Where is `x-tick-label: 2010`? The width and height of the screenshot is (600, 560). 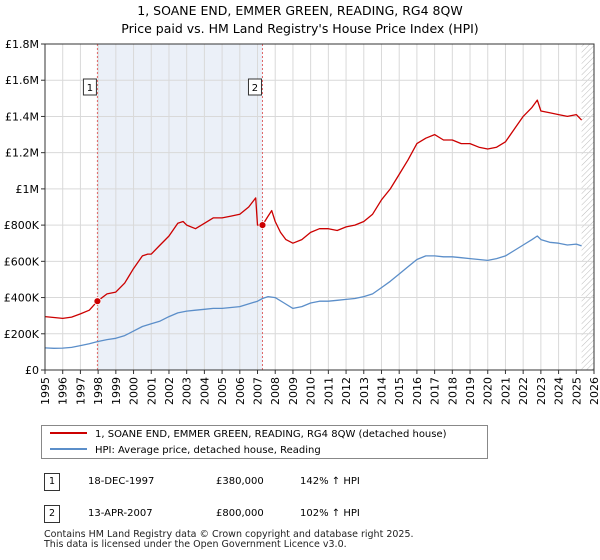 x-tick-label: 2010 is located at coordinates (311, 391).